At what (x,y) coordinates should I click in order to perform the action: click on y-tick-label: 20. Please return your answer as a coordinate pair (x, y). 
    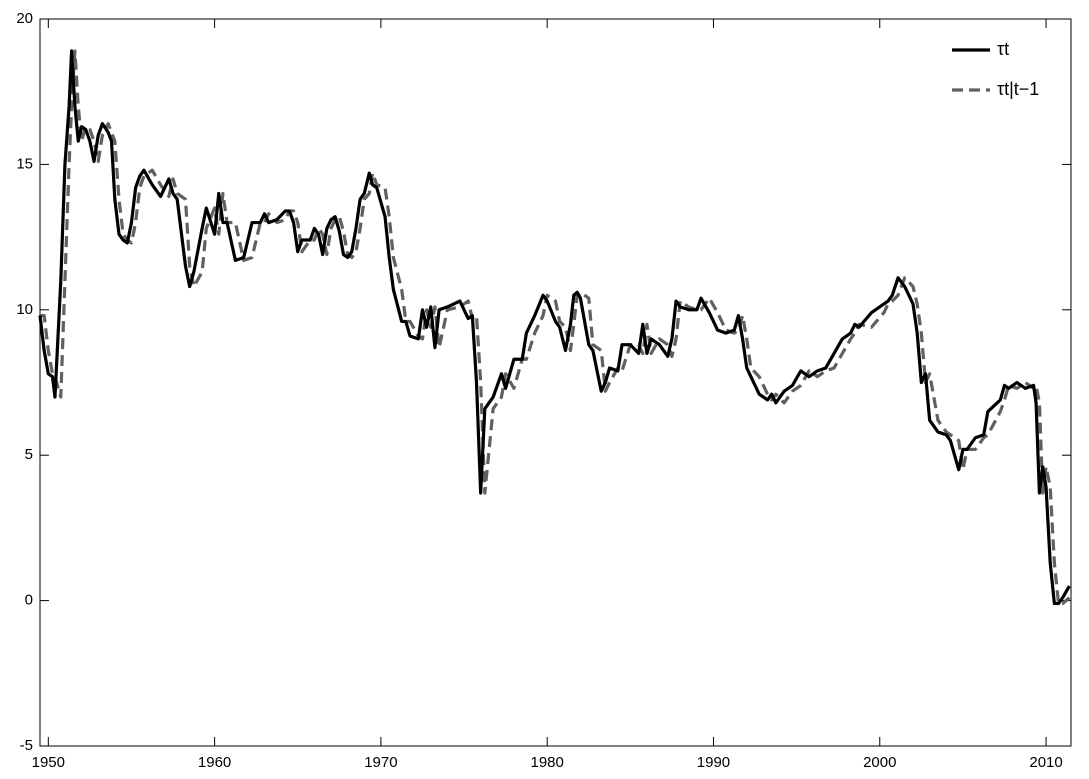
    Looking at the image, I should click on (24, 18).